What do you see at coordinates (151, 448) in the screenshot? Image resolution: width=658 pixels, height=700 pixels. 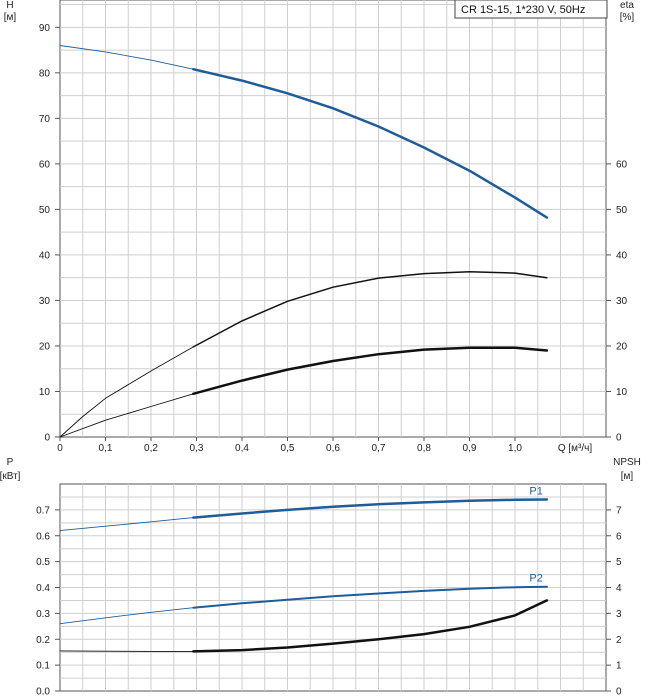 I see `x-axis-tick-label: 0,2` at bounding box center [151, 448].